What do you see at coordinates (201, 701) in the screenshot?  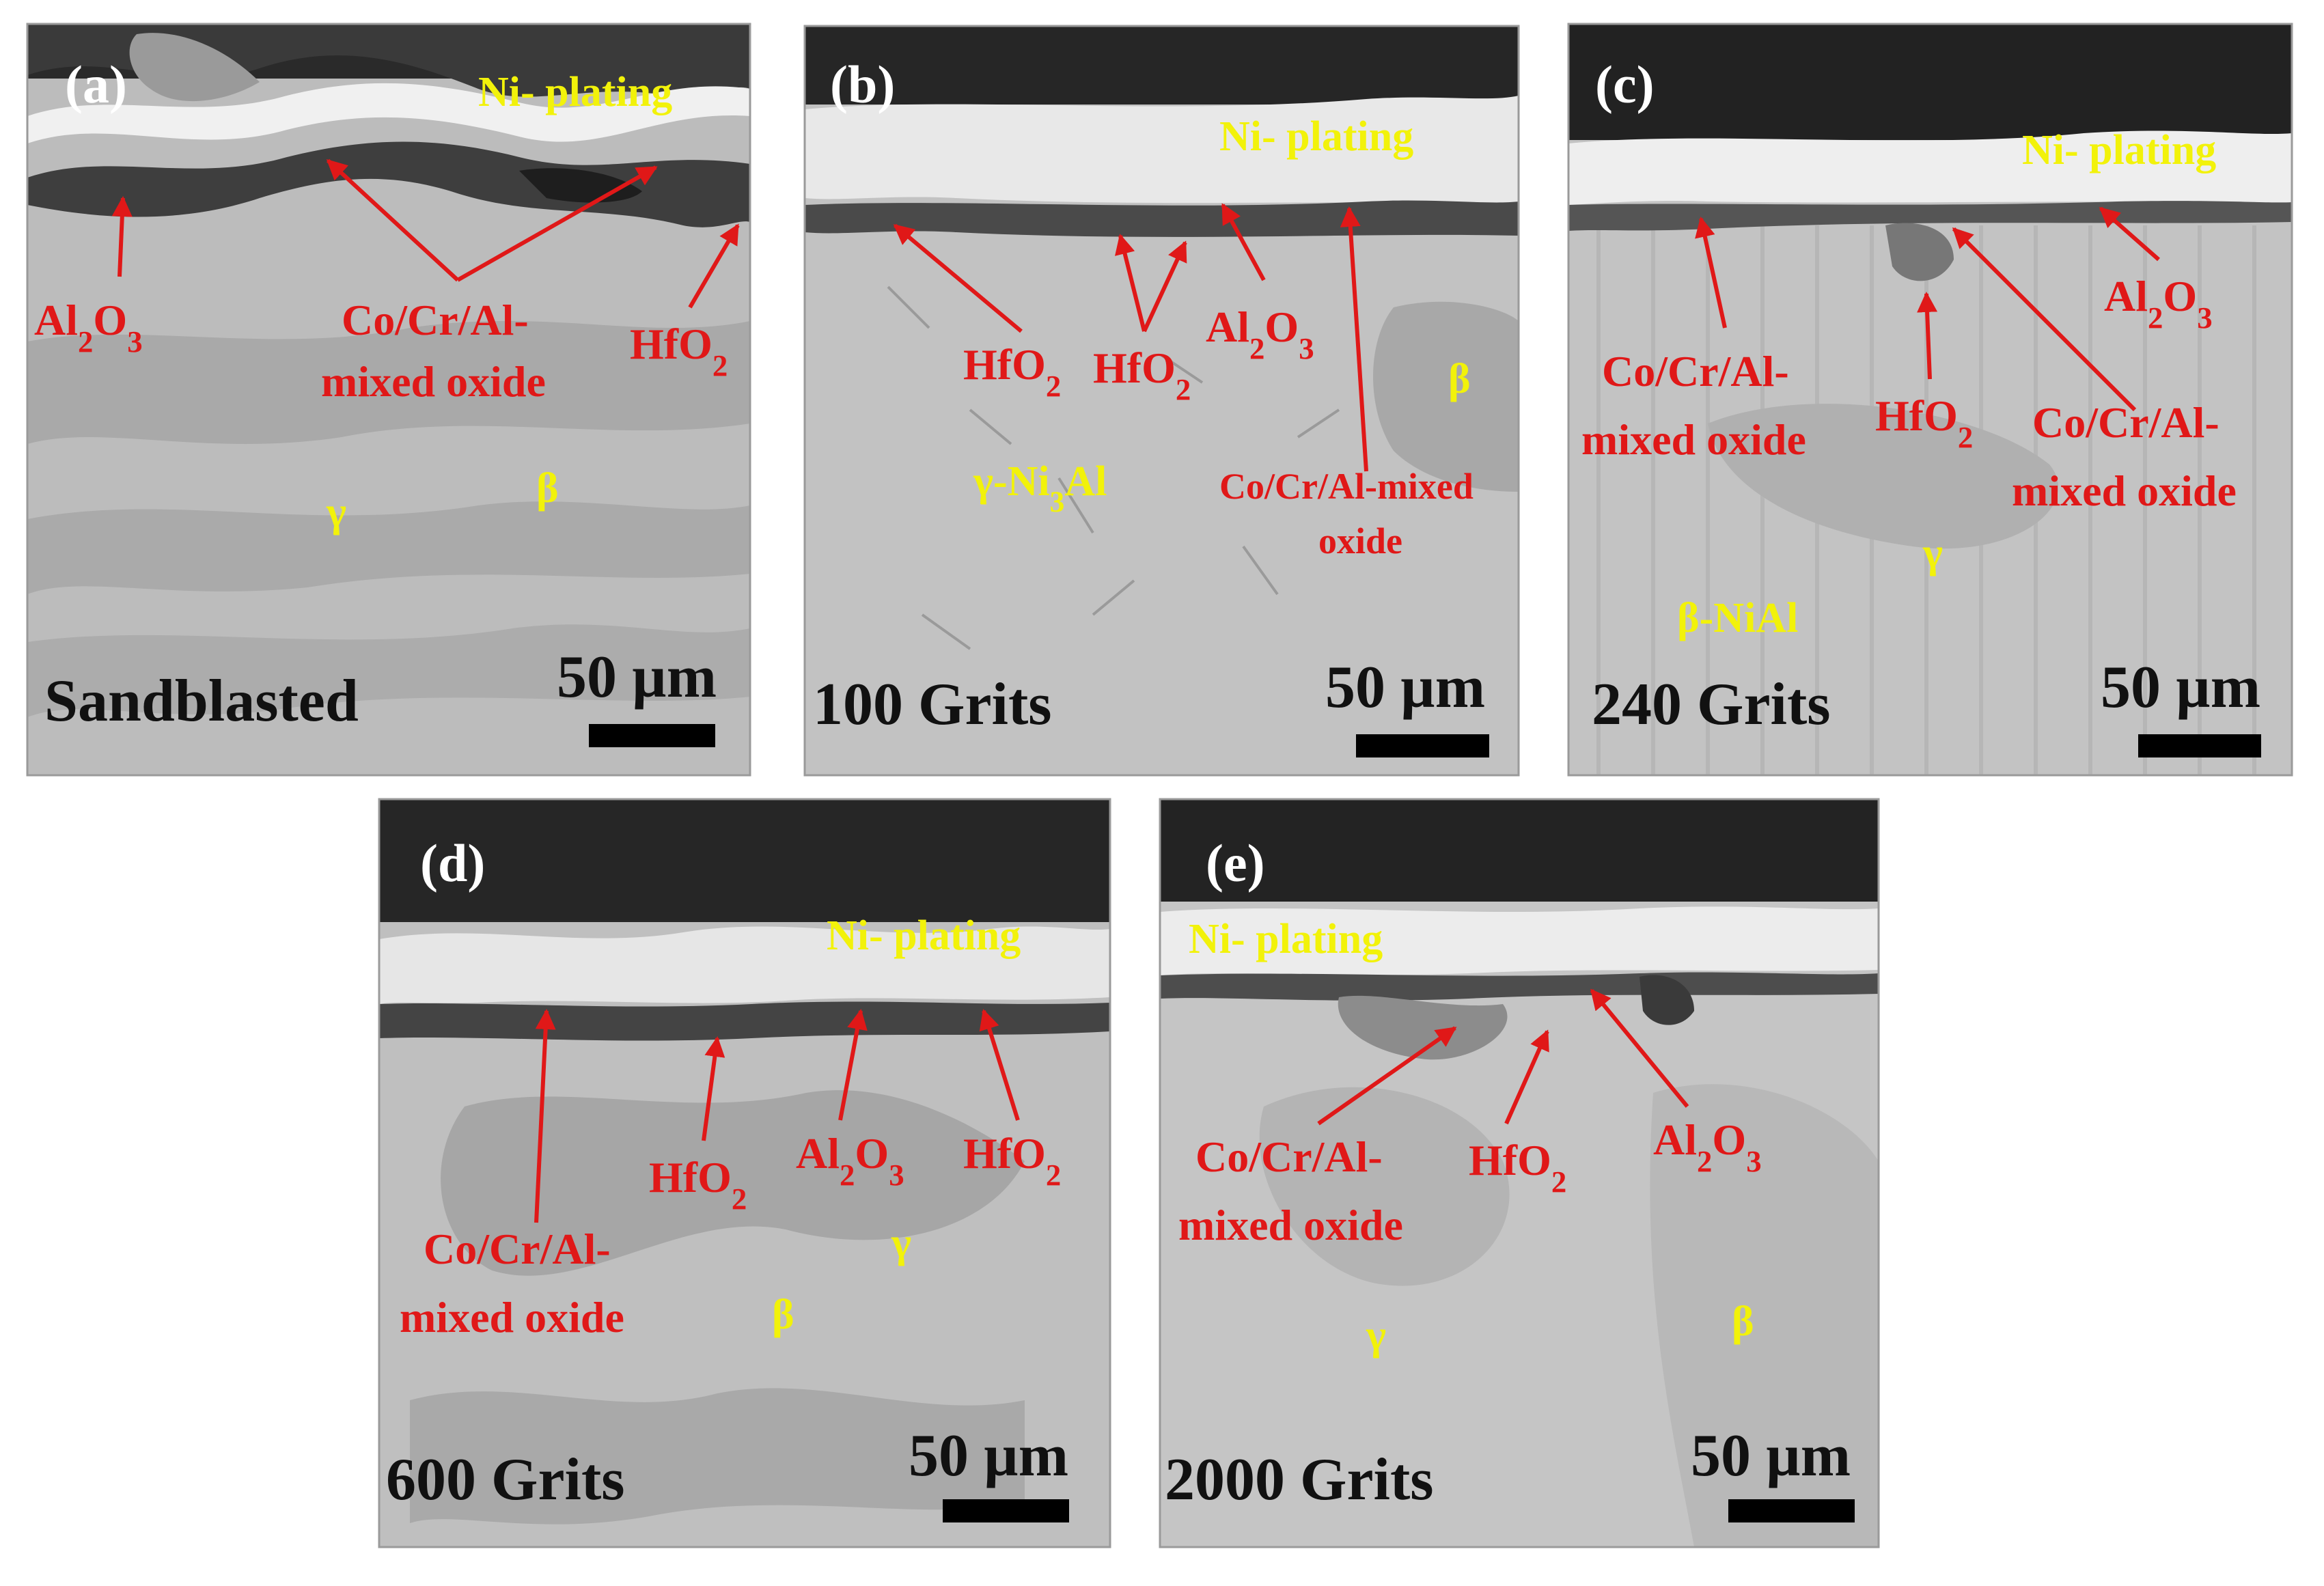 I see `condition-caption: Sandblasted` at bounding box center [201, 701].